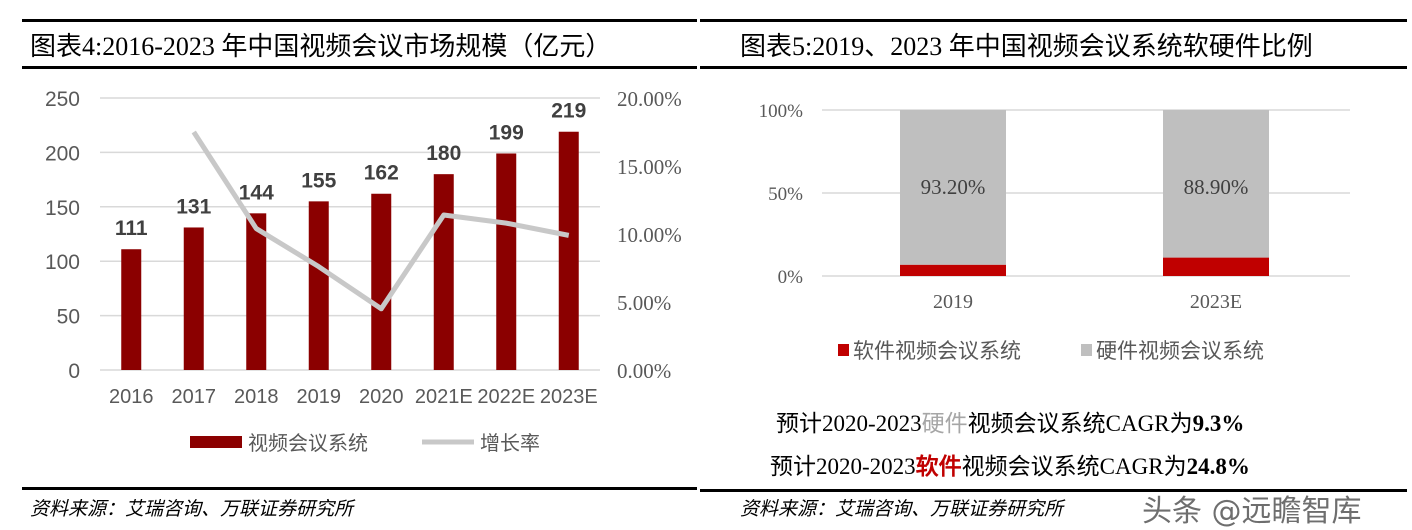 This screenshot has width=1412, height=530. What do you see at coordinates (359, 488) in the screenshot?
I see `left-bottom-rule` at bounding box center [359, 488].